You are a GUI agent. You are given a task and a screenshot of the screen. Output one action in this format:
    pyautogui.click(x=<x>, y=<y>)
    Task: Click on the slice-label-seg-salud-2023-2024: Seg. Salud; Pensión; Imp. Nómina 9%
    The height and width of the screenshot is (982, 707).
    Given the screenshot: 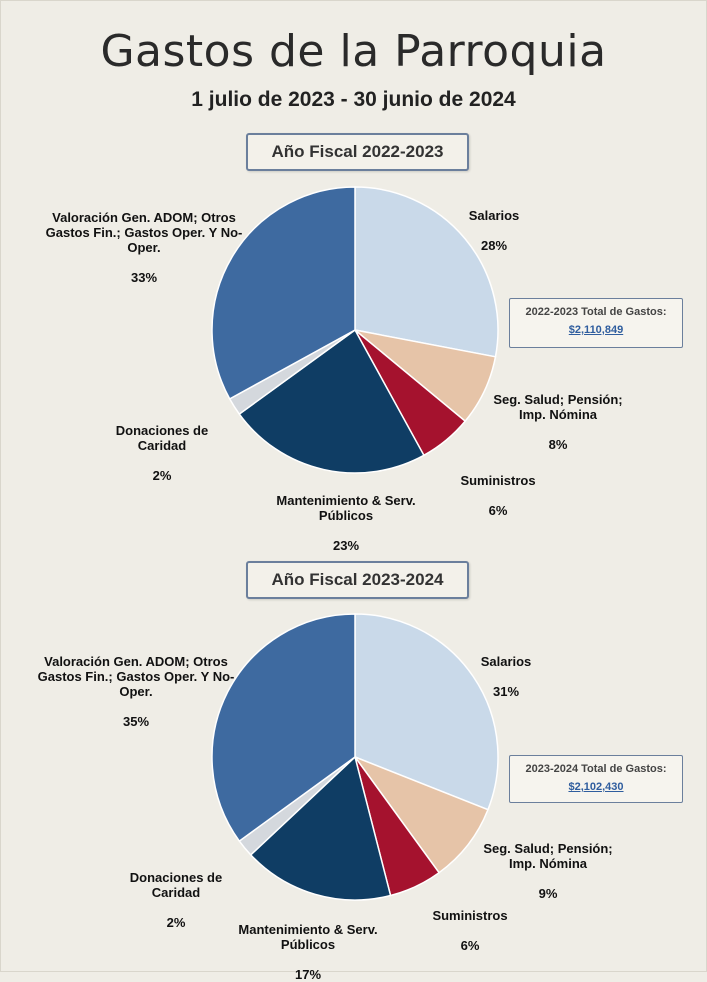 What is the action you would take?
    pyautogui.click(x=548, y=863)
    